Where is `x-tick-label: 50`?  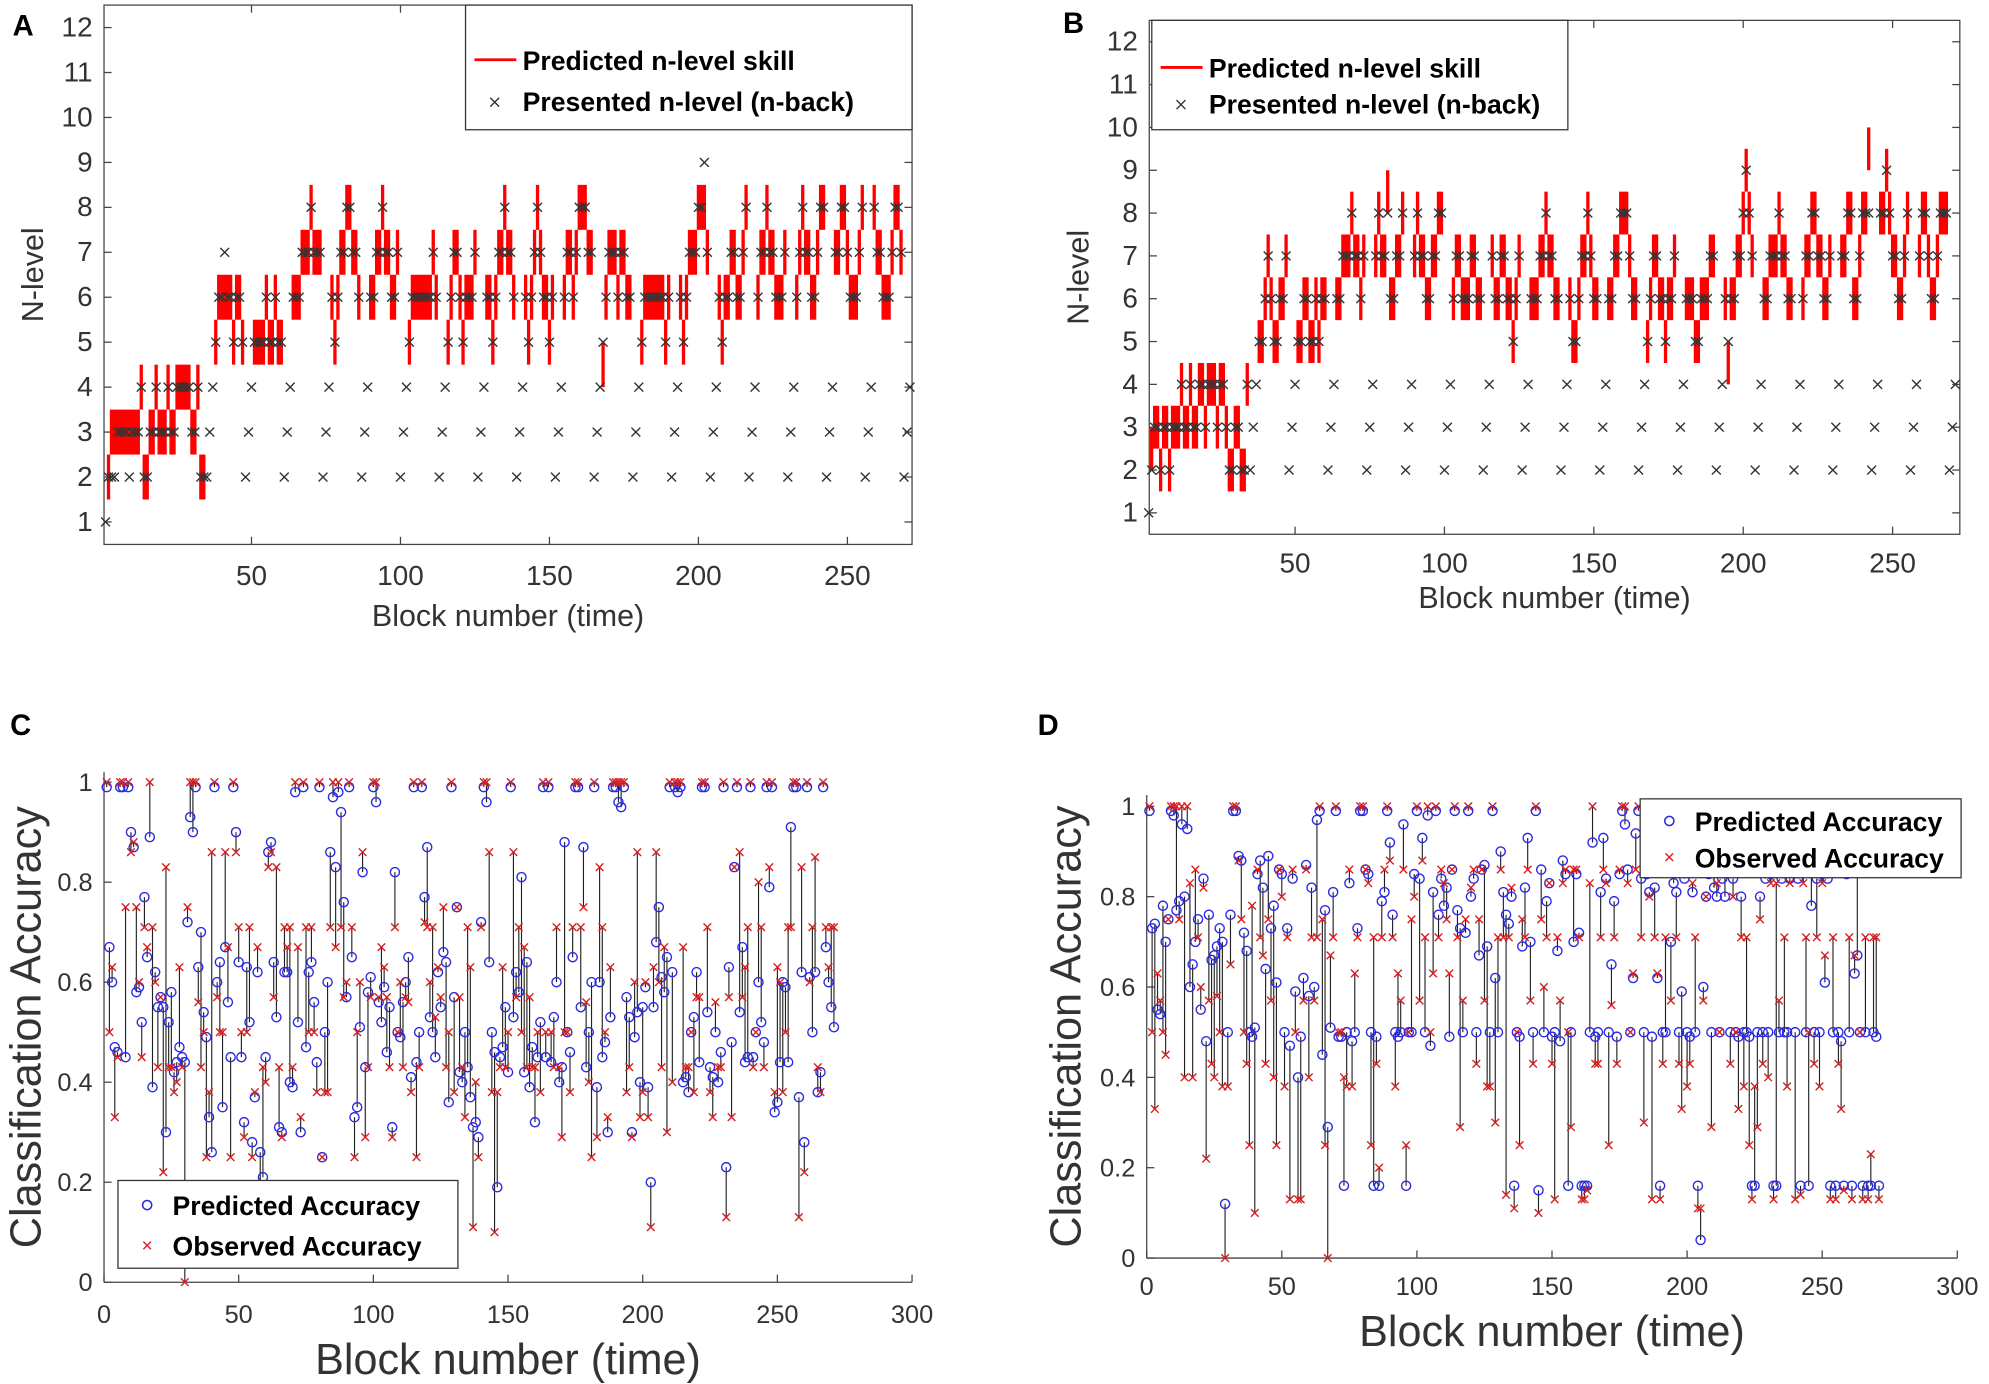 x-tick-label: 50 is located at coordinates (1295, 562).